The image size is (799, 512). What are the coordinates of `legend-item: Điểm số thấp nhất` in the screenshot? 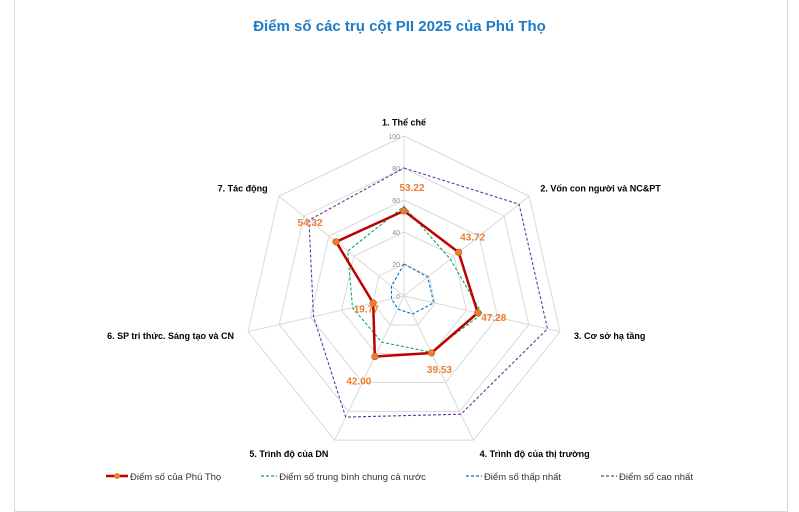 It's located at (513, 477).